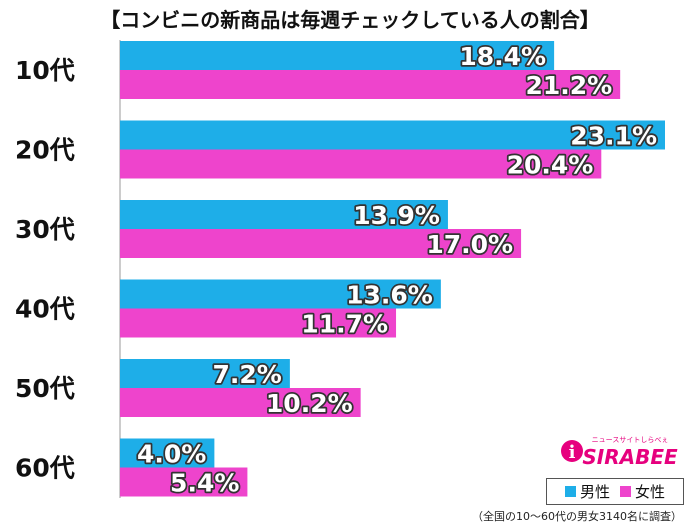 Image resolution: width=700 pixels, height=524 pixels. Describe the element at coordinates (45, 309) in the screenshot. I see `category-label: 40代` at that location.